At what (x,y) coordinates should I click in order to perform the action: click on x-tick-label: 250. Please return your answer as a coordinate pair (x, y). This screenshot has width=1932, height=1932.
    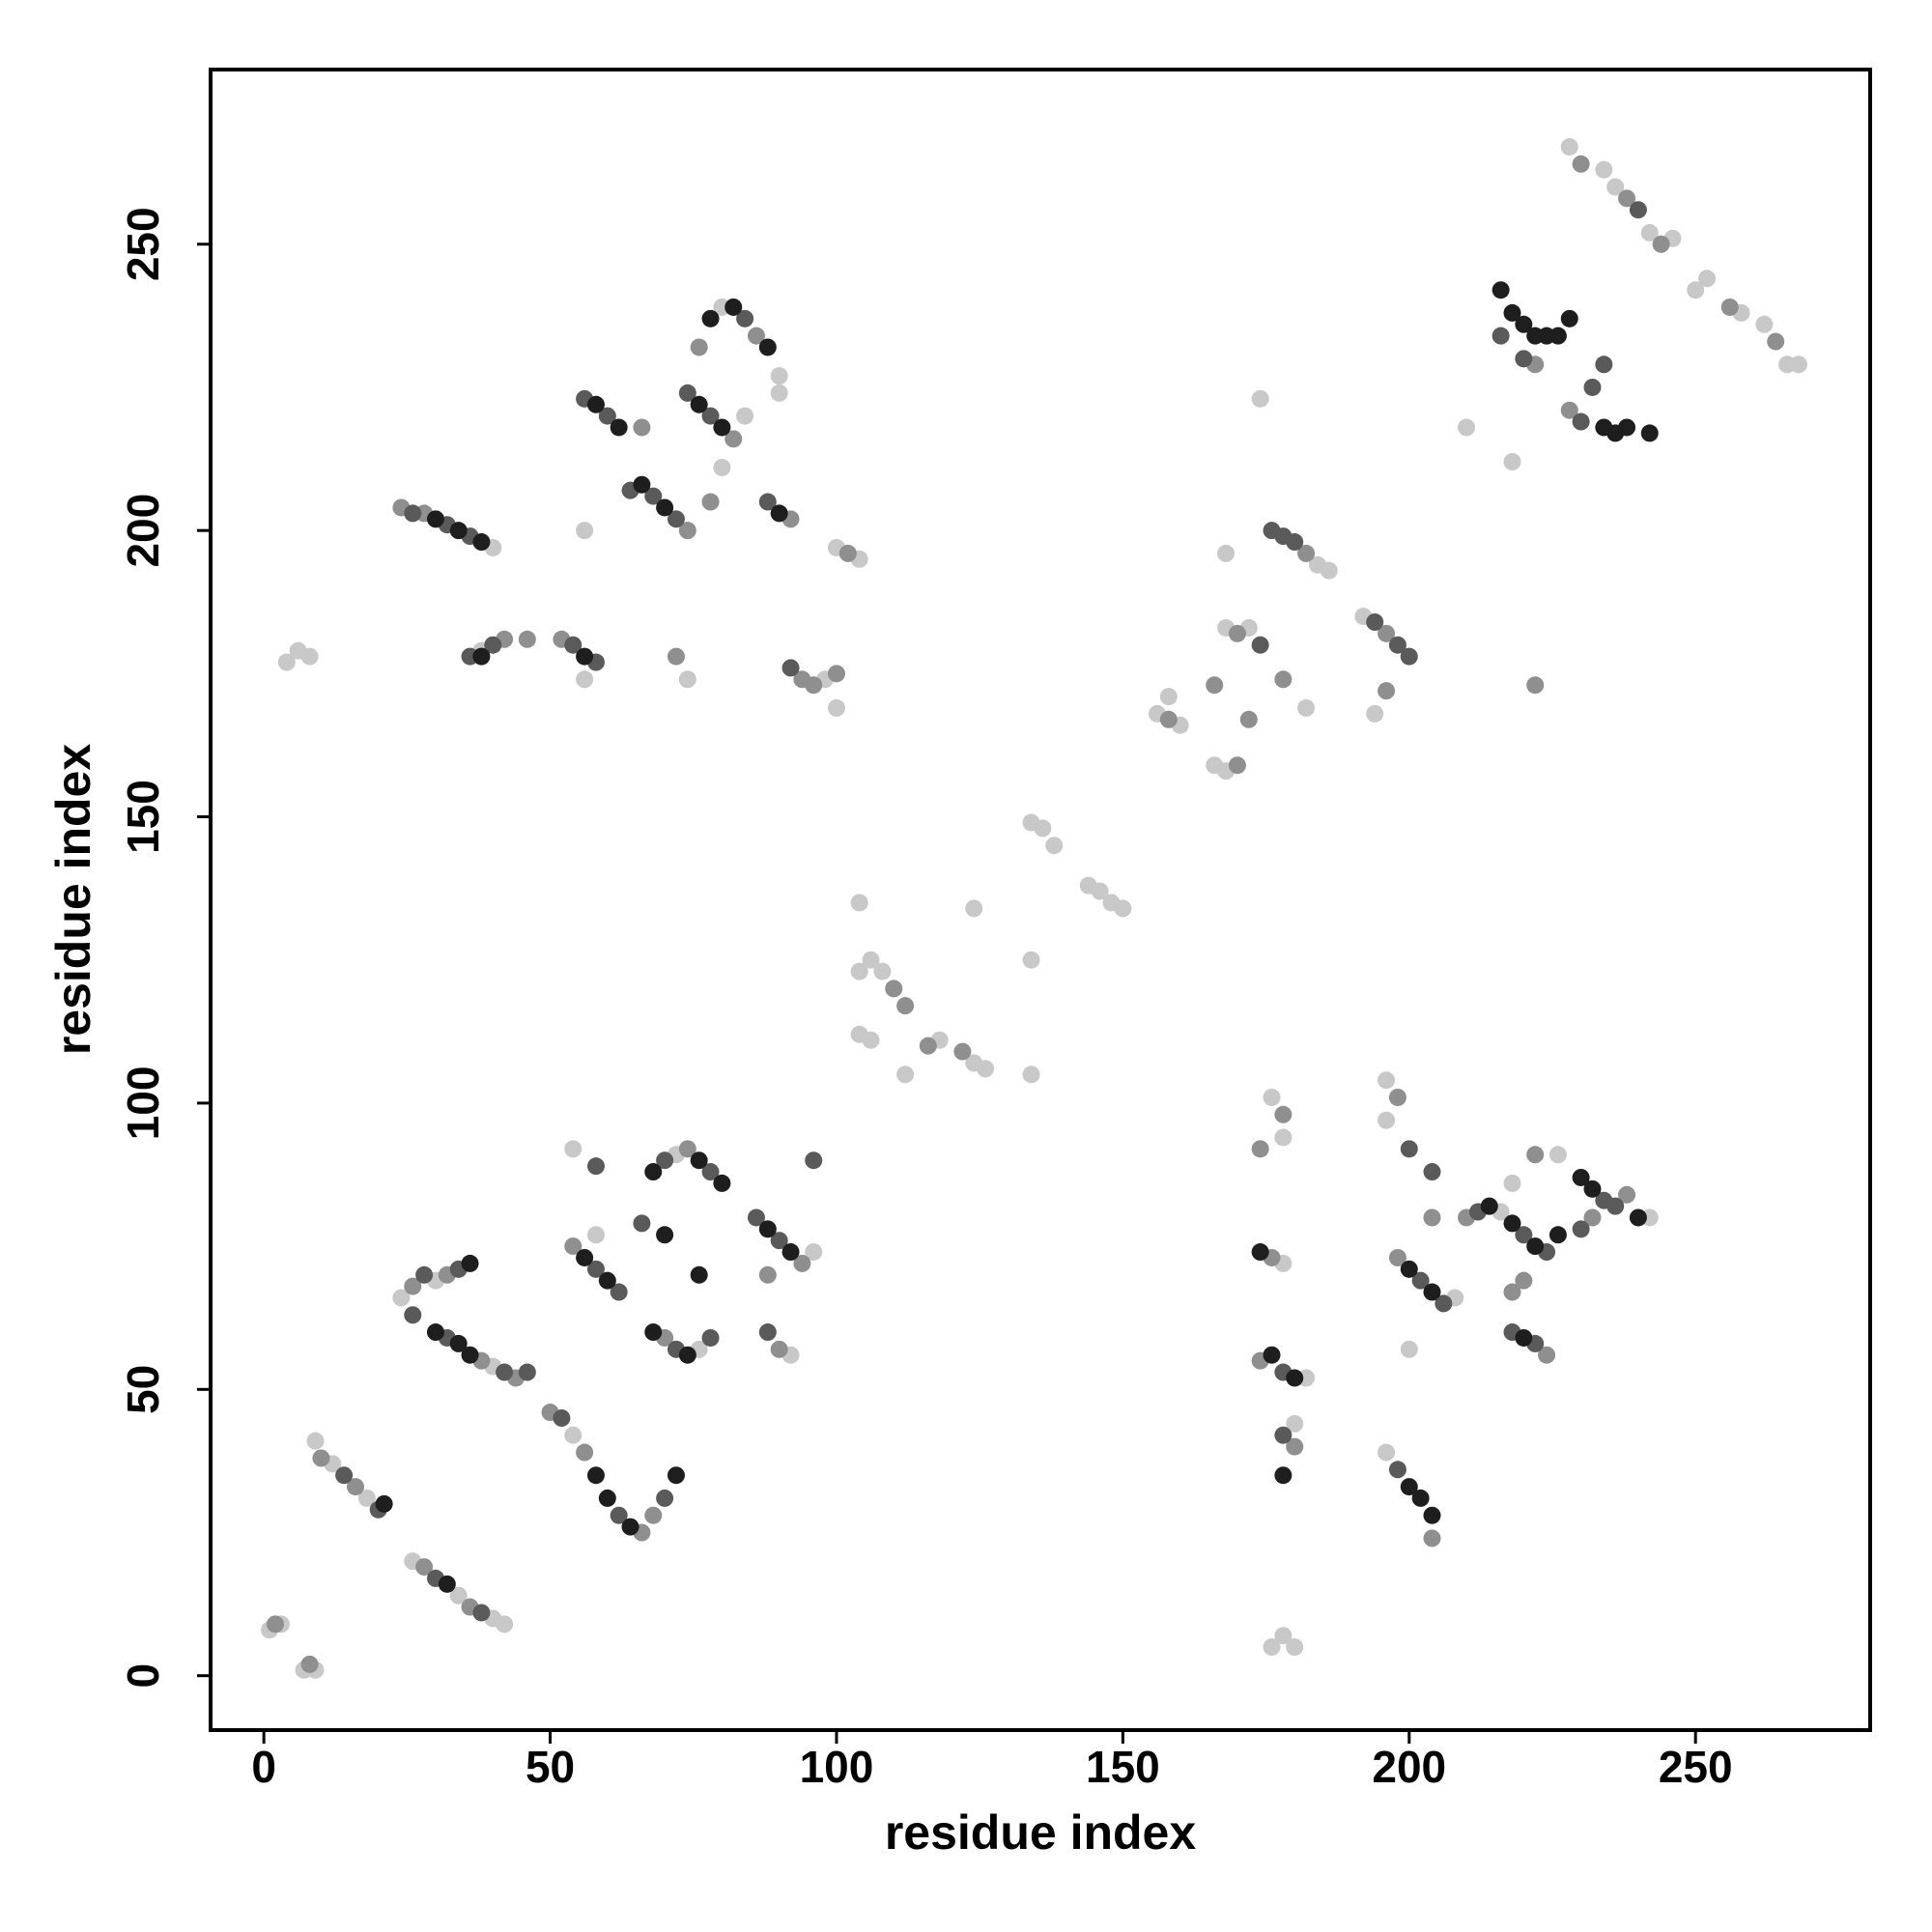
    Looking at the image, I should click on (1696, 1767).